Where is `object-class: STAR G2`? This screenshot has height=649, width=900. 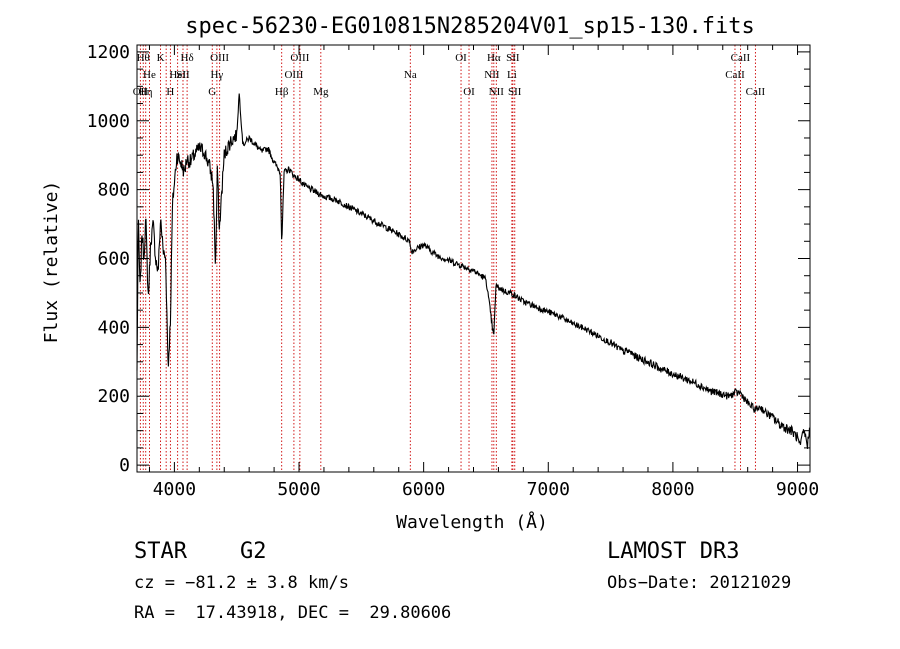
object-class: STAR G2 is located at coordinates (200, 551).